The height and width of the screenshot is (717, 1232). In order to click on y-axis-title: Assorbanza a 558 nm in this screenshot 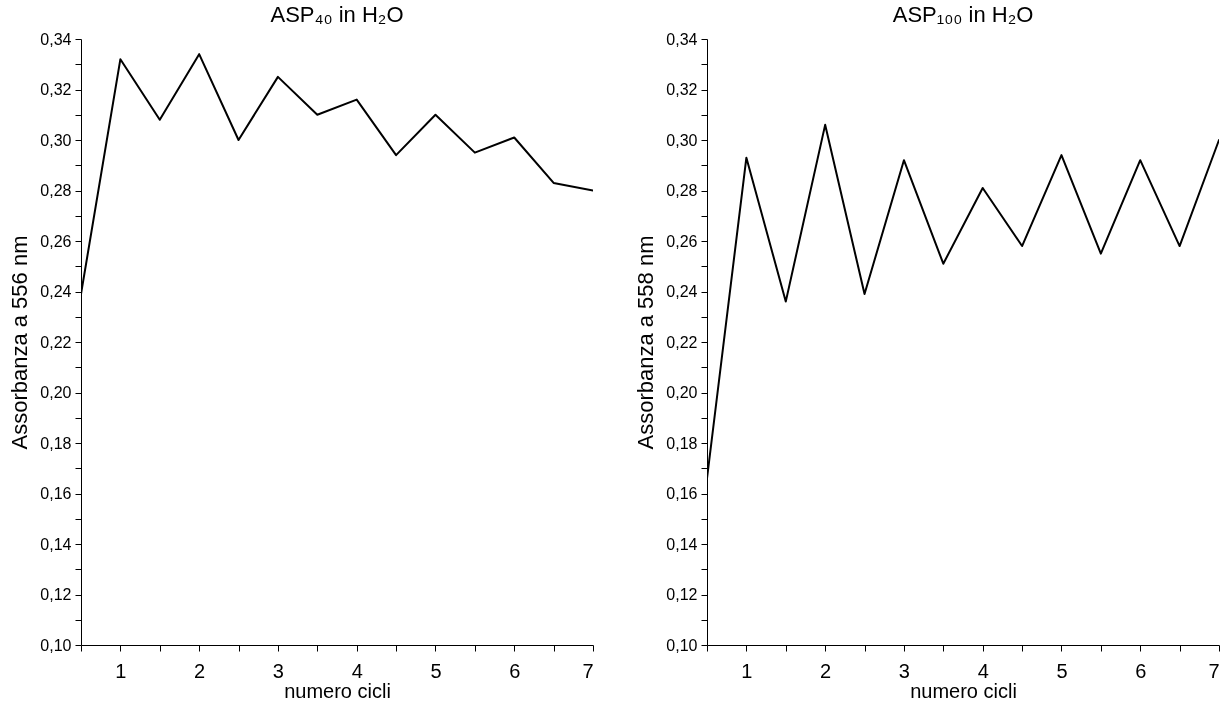, I will do `click(646, 342)`.